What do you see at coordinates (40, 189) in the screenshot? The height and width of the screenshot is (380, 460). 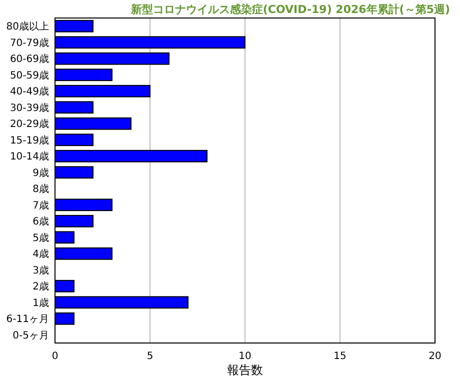 I see `y-tick-label: 8歳` at bounding box center [40, 189].